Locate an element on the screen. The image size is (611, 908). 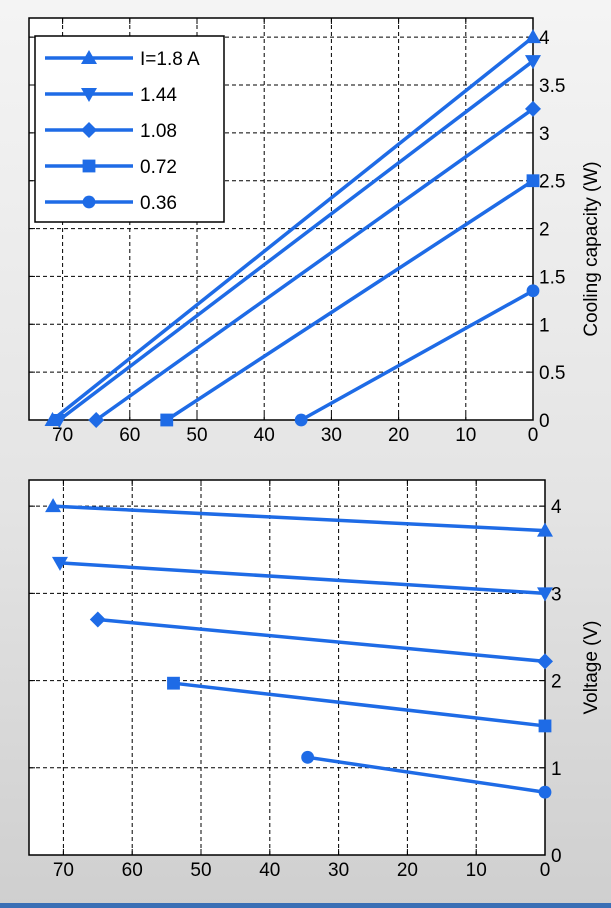
voltage-ytick-label-4: 4 is located at coordinates (556, 507).